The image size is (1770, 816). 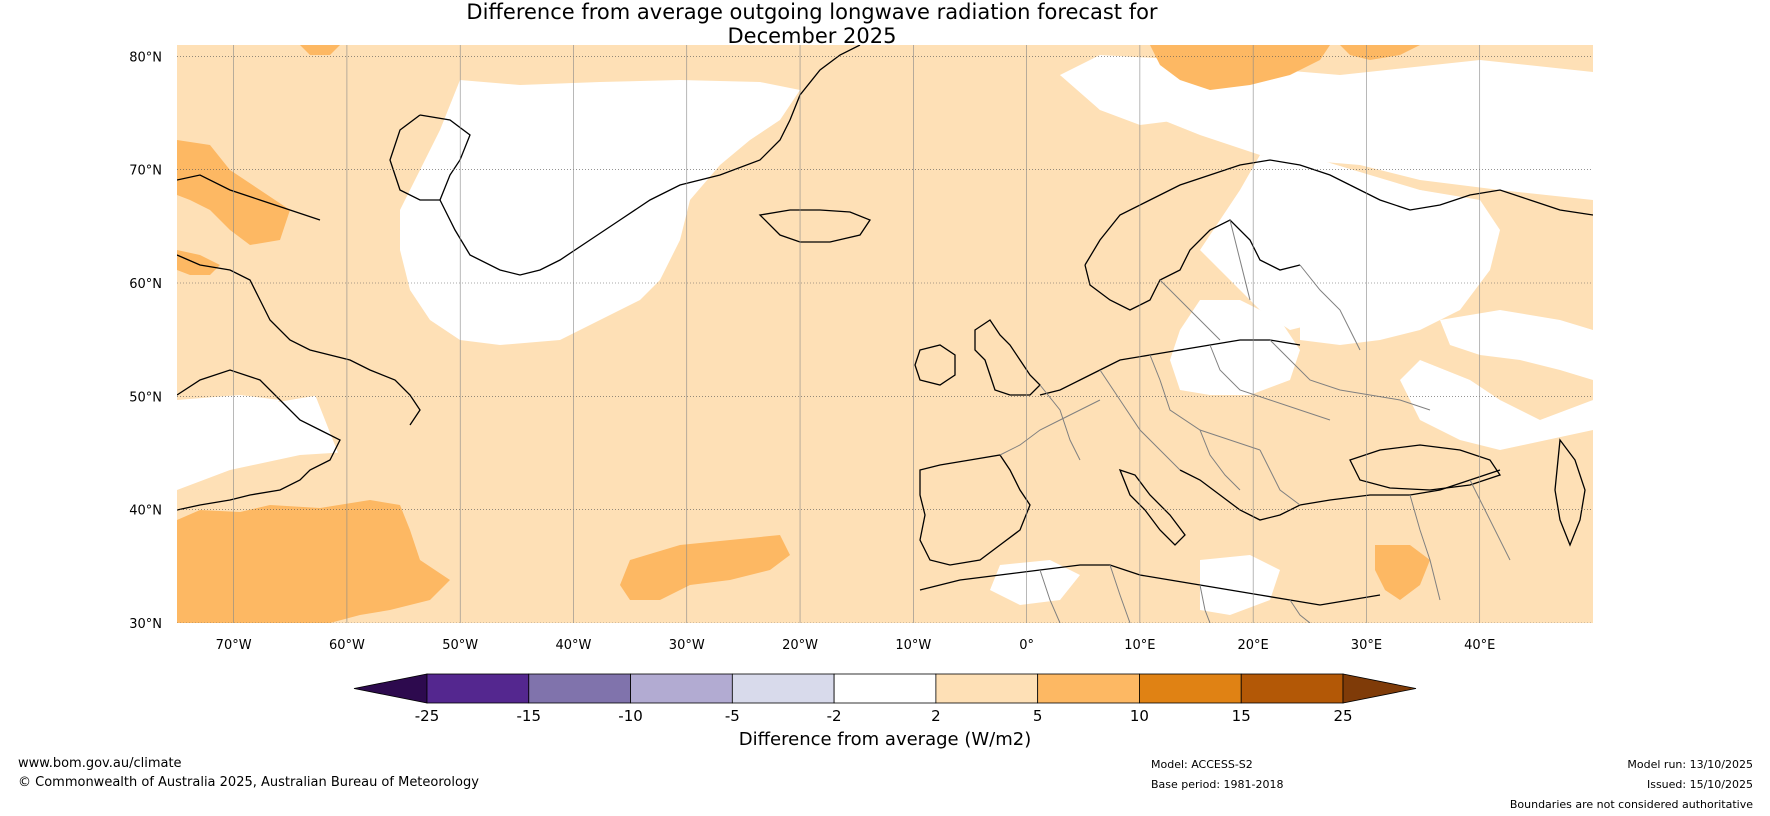 What do you see at coordinates (145, 284) in the screenshot?
I see `latitude-label: 60°N` at bounding box center [145, 284].